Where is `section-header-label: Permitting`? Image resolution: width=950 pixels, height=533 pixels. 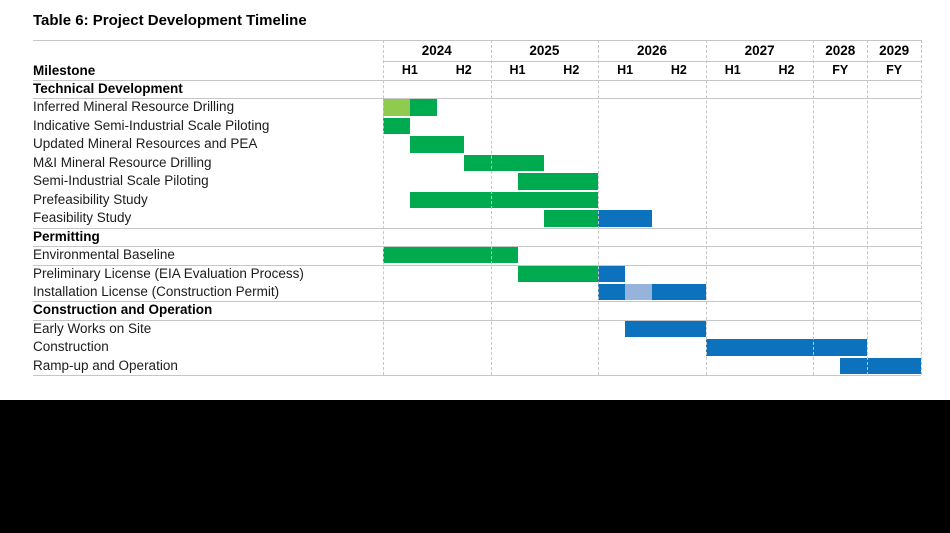 section-header-label: Permitting is located at coordinates (66, 236).